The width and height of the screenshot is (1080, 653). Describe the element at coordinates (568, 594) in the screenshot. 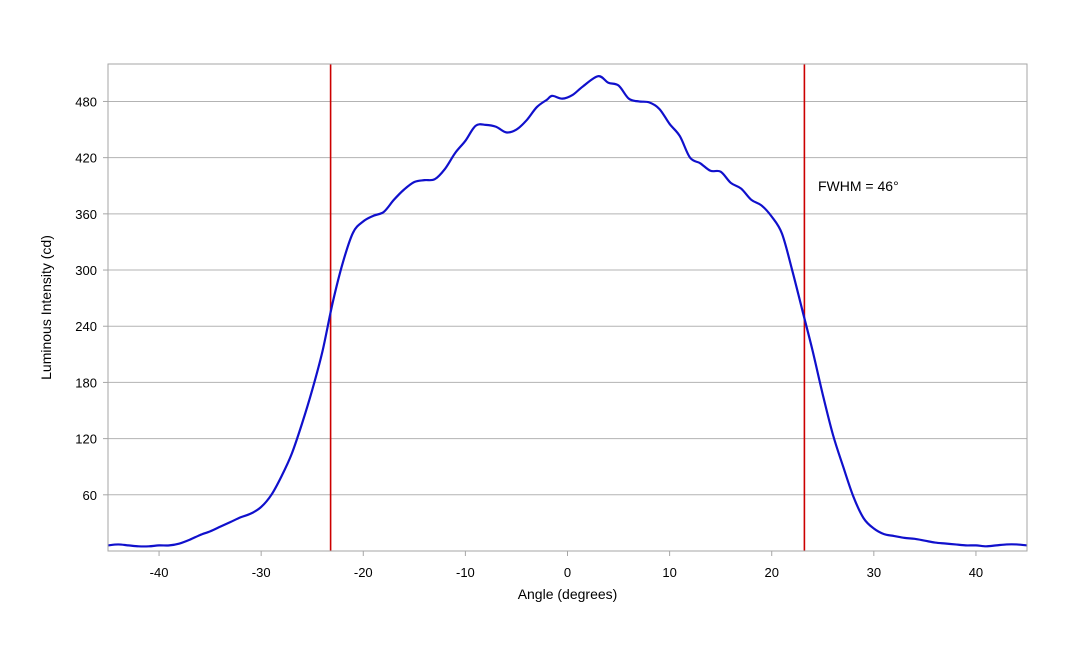

I see `x-axis-label: Angle (degrees)` at that location.